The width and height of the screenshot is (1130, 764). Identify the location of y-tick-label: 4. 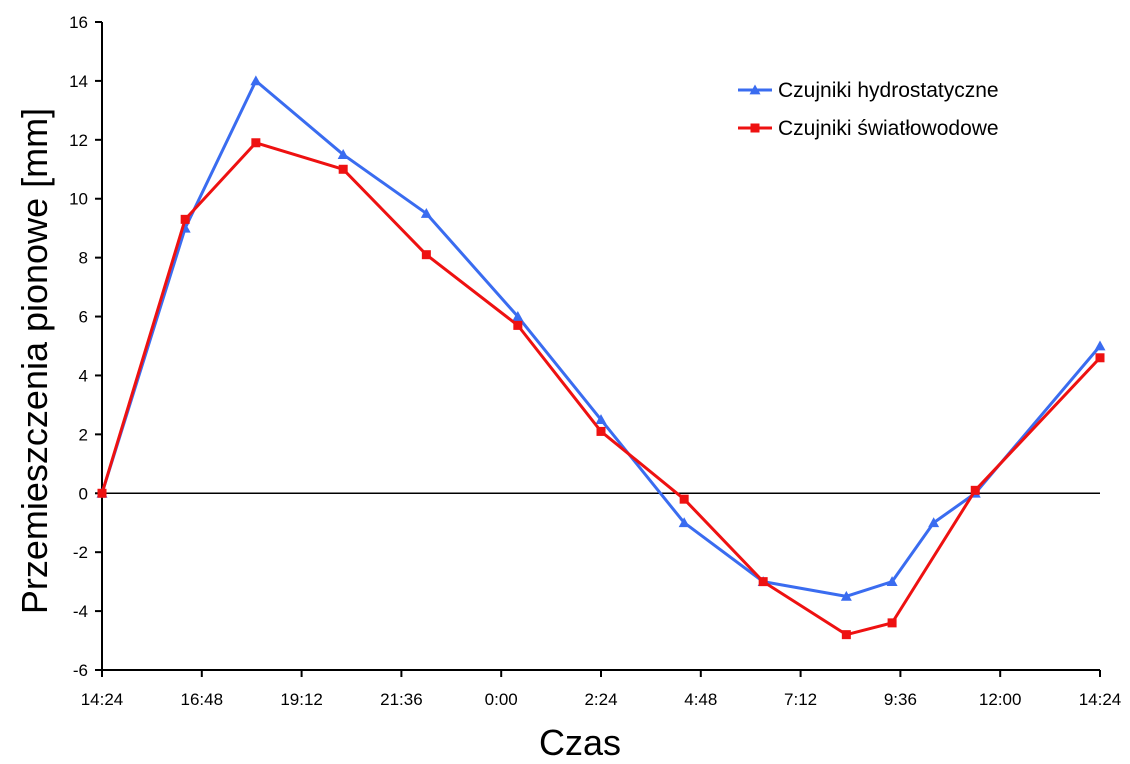
(83, 375).